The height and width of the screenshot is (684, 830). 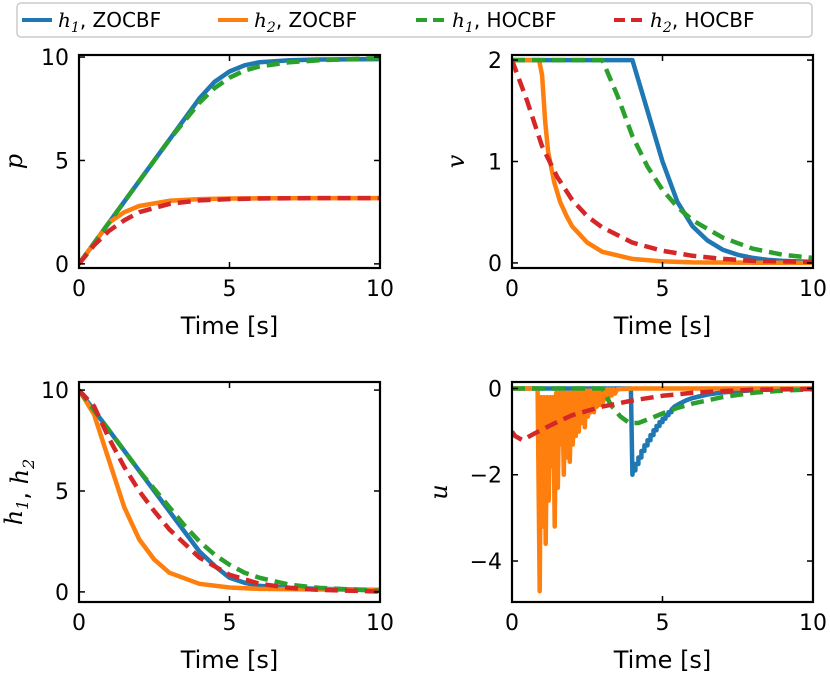 I want to click on y-tick-label: −4, so click(x=486, y=562).